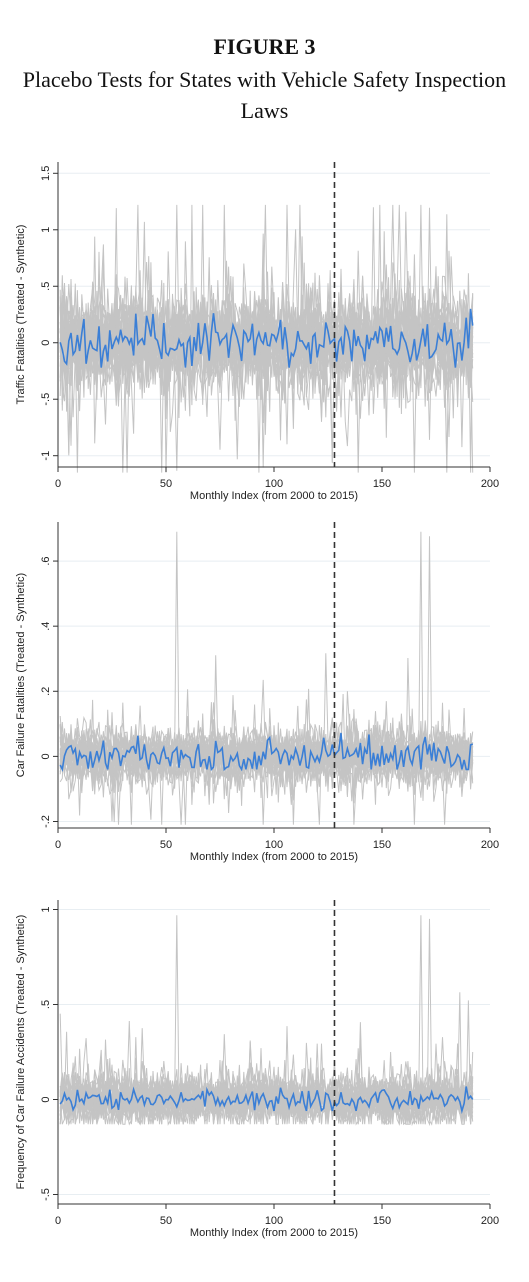 Image resolution: width=529 pixels, height=1282 pixels. Describe the element at coordinates (46, 821) in the screenshot. I see `y-tick-label: -.2` at that location.